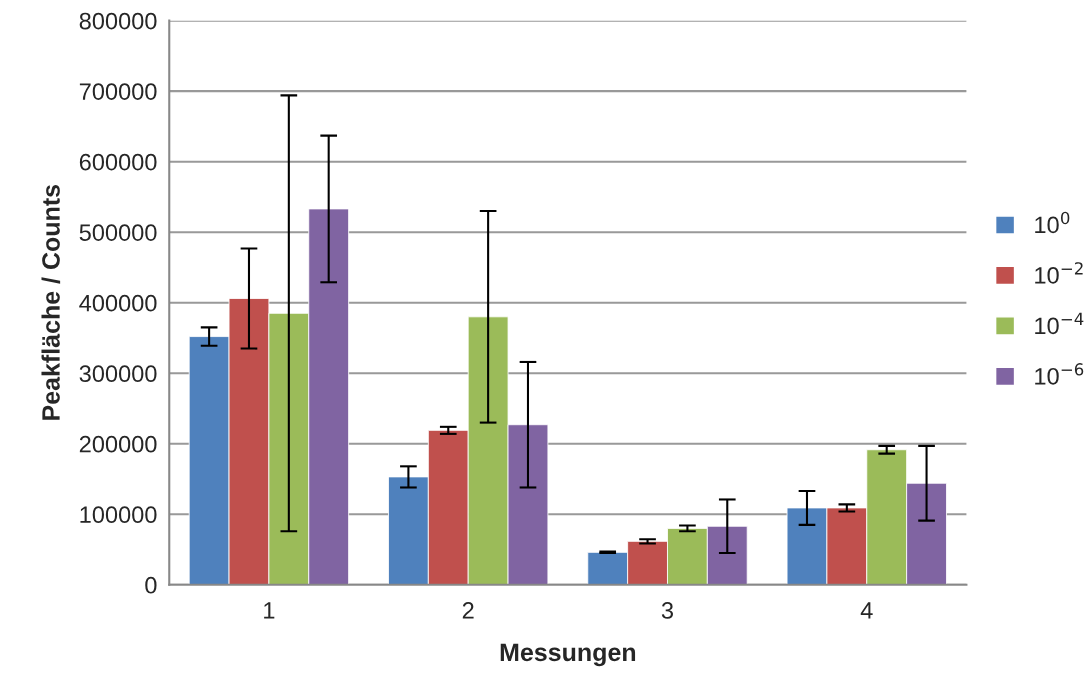 This screenshot has height=688, width=1092. Describe the element at coordinates (51, 302) in the screenshot. I see `y-axis-title: Peakfläche / Counts` at that location.